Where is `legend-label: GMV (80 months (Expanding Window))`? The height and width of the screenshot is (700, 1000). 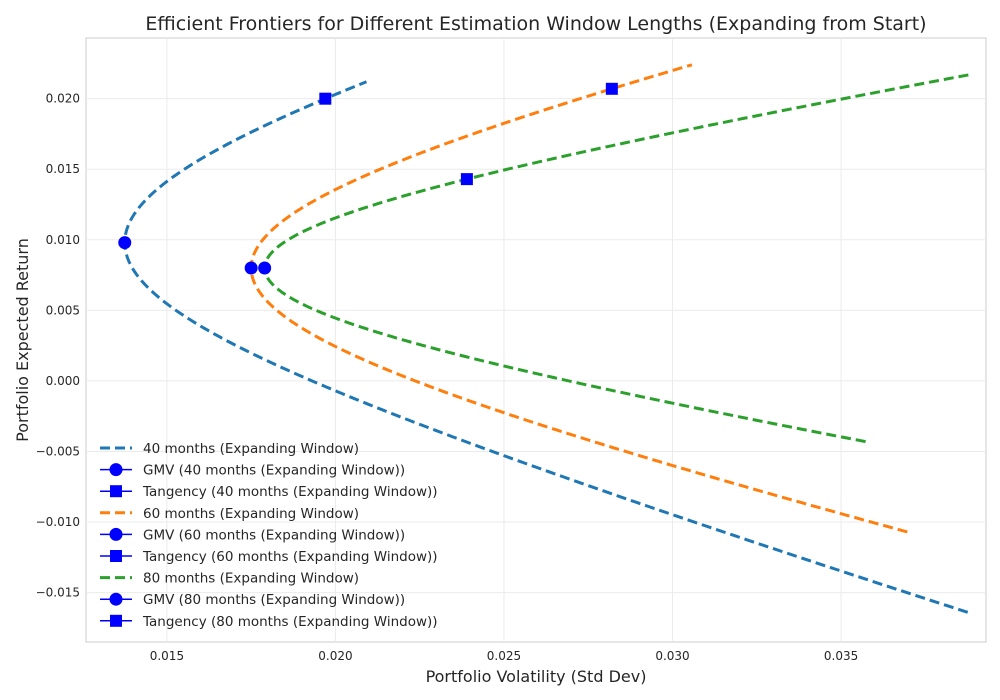
legend-label: GMV (80 months (Expanding Window)) is located at coordinates (274, 600).